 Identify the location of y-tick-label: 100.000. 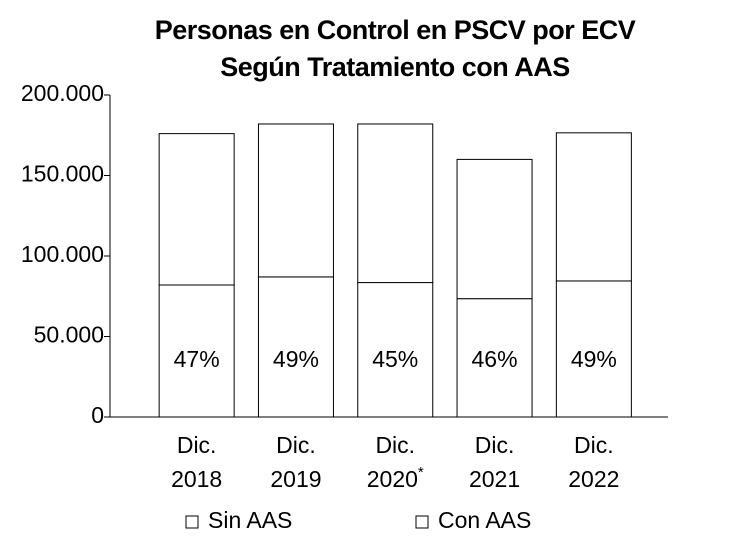
(62, 254).